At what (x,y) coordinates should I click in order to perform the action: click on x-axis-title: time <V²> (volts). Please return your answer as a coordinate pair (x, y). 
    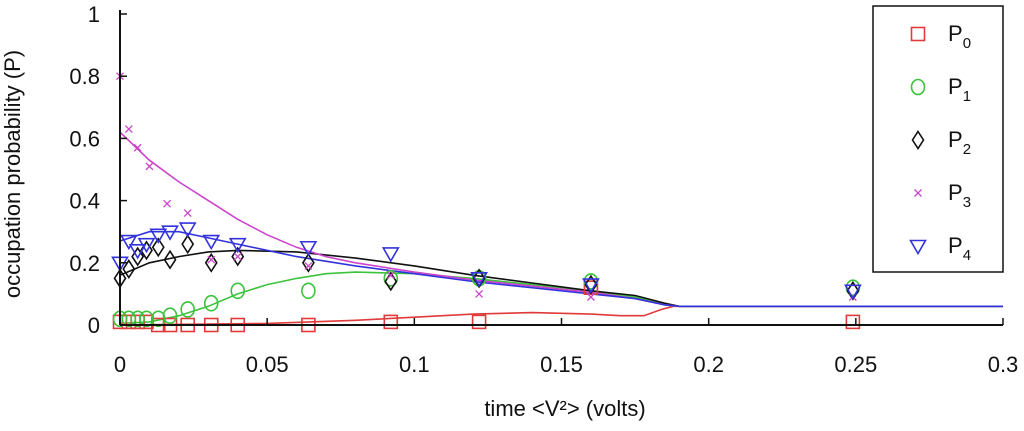
    Looking at the image, I should click on (564, 408).